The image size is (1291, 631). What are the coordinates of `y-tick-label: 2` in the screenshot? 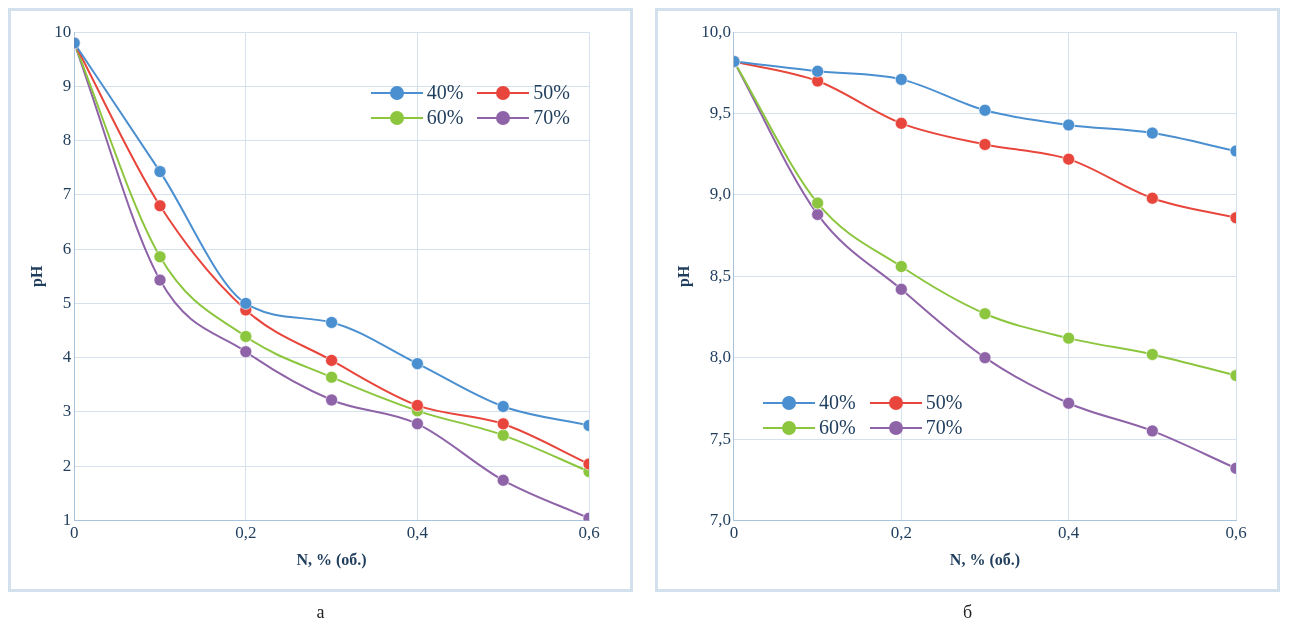 It's located at (67, 465).